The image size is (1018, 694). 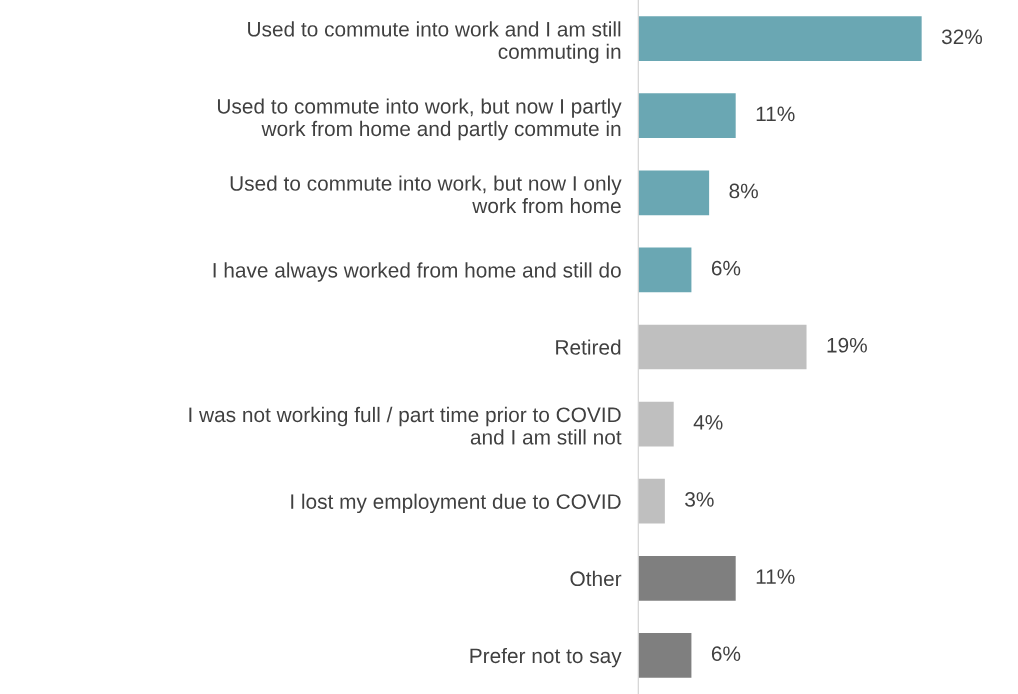 What do you see at coordinates (417, 272) in the screenshot?
I see `y-tick-label: I have always worked from home and still do` at bounding box center [417, 272].